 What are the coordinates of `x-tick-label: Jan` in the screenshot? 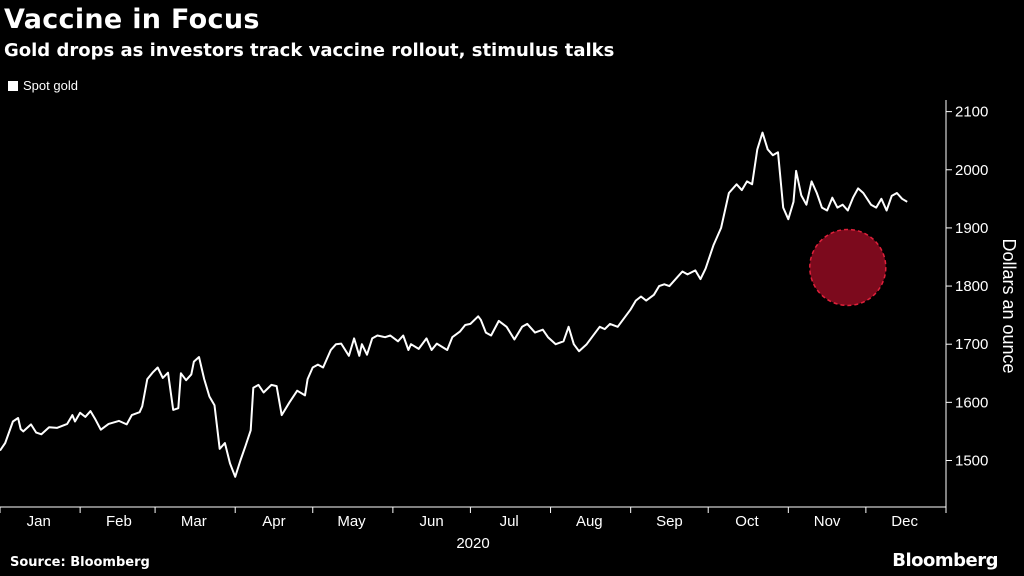 It's located at (39, 521).